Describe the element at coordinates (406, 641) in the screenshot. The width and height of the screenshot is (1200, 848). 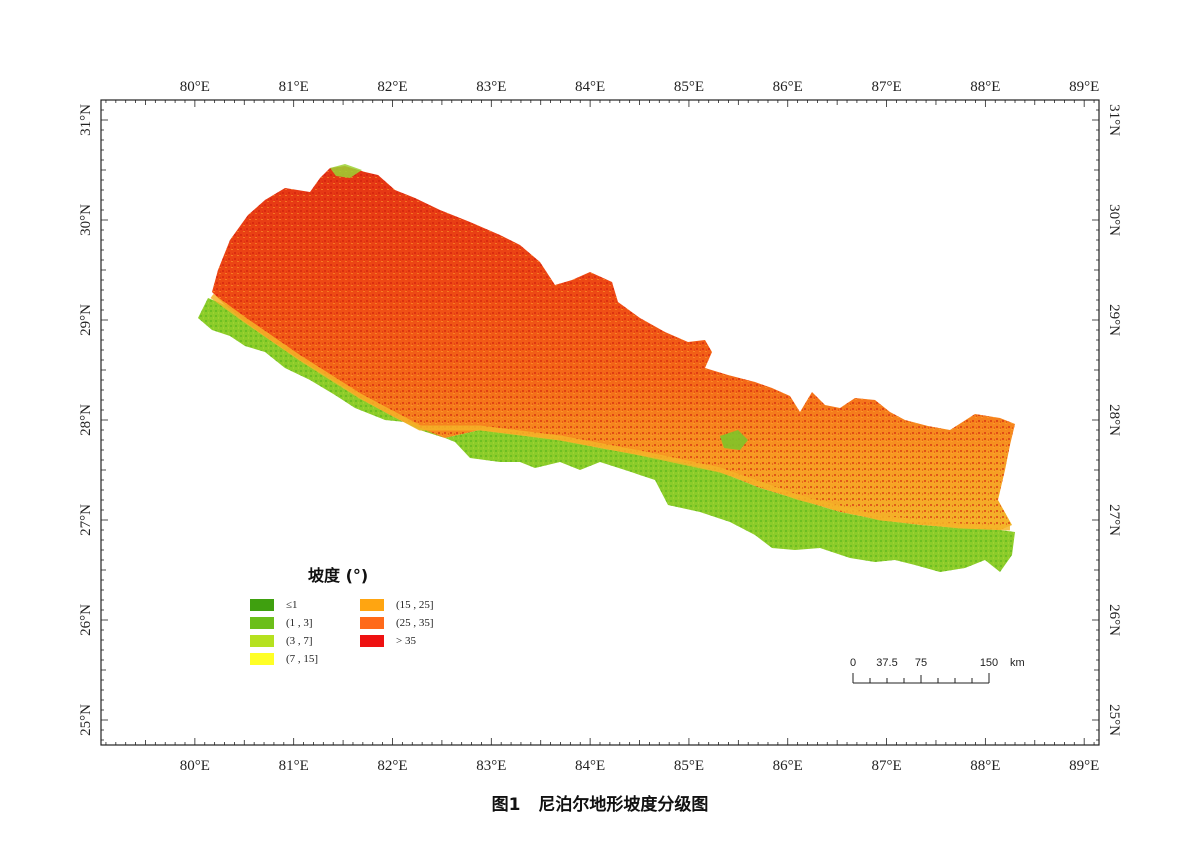
I see `legend-label: > 35` at that location.